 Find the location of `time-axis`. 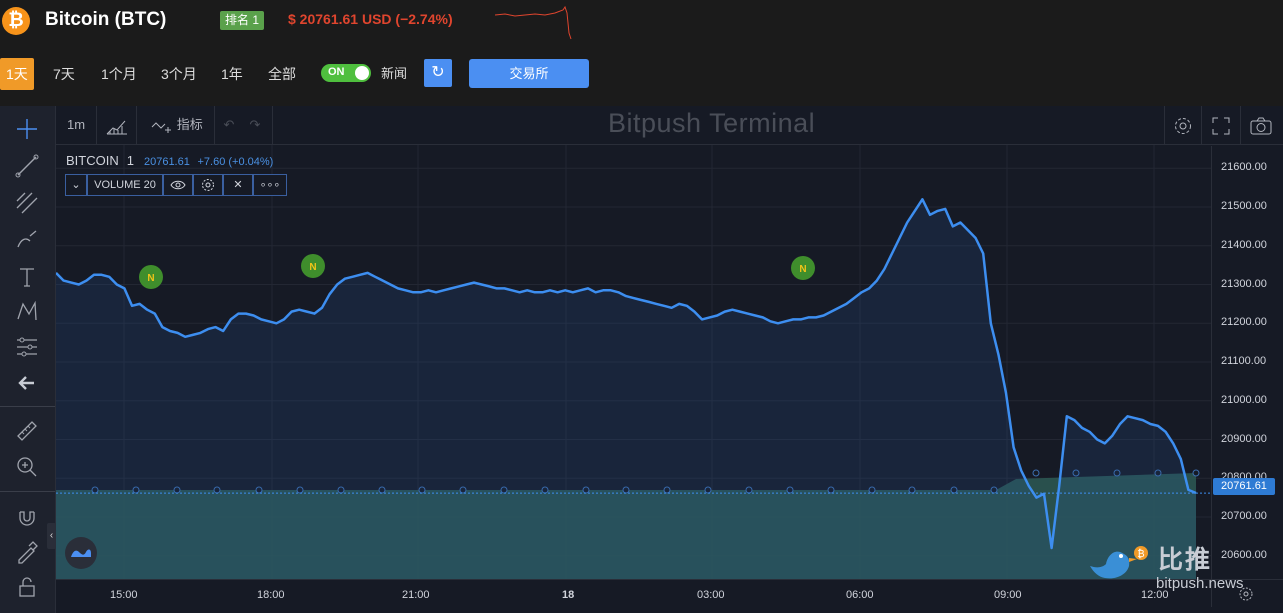

time-axis is located at coordinates (633, 593).